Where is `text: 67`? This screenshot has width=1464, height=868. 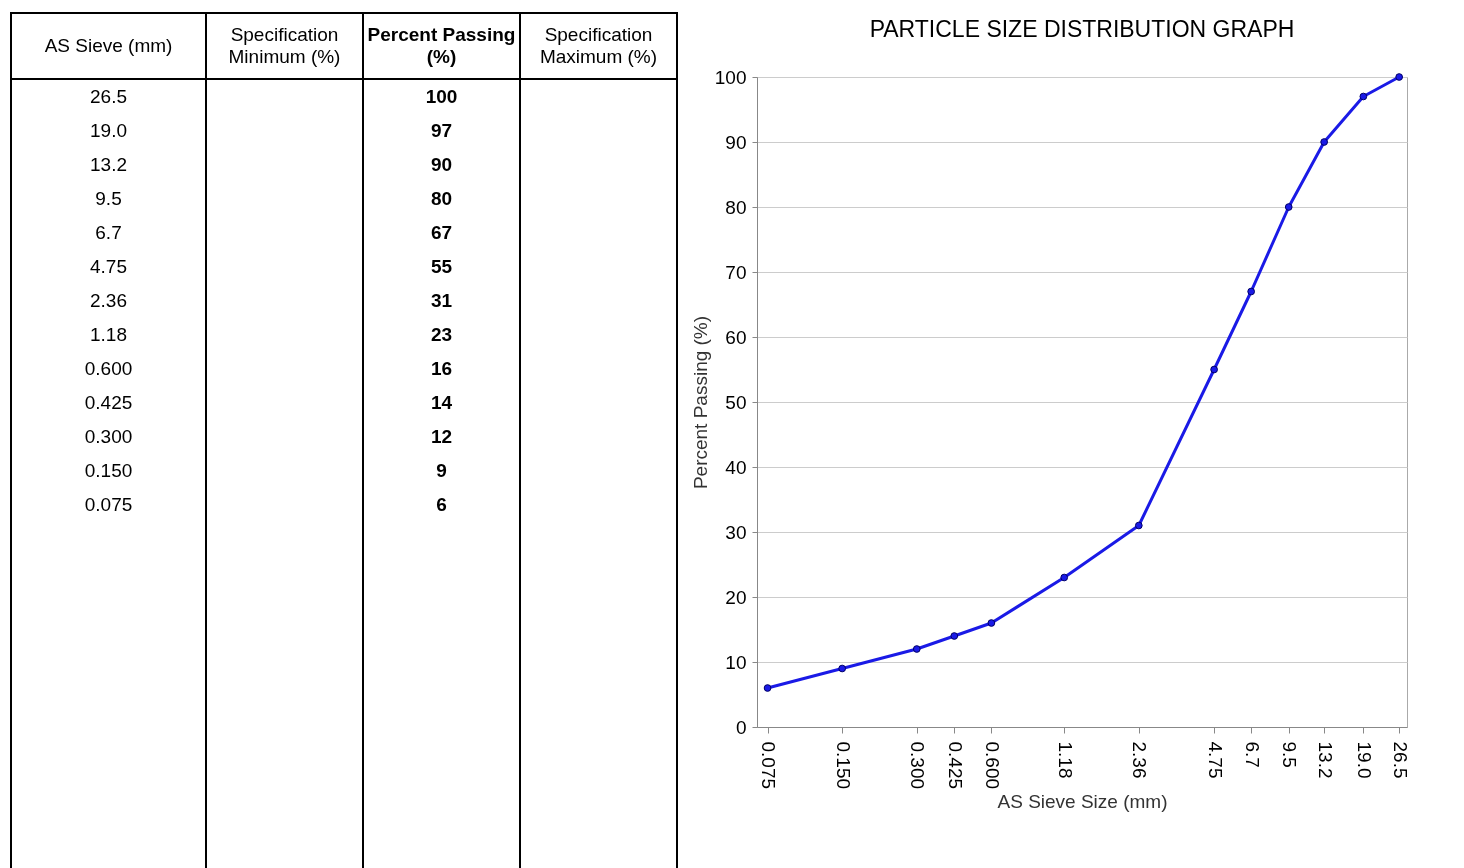
text: 67 is located at coordinates (441, 232).